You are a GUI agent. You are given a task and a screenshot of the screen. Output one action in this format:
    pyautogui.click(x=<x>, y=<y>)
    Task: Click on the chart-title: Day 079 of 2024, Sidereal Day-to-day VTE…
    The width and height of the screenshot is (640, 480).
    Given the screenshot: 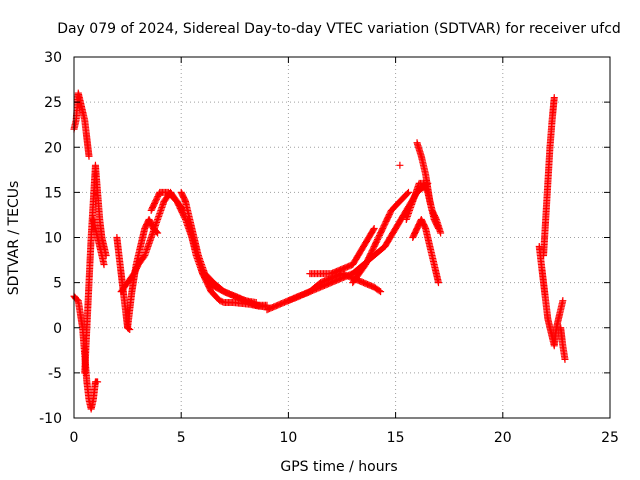 What is the action you would take?
    pyautogui.click(x=339, y=29)
    